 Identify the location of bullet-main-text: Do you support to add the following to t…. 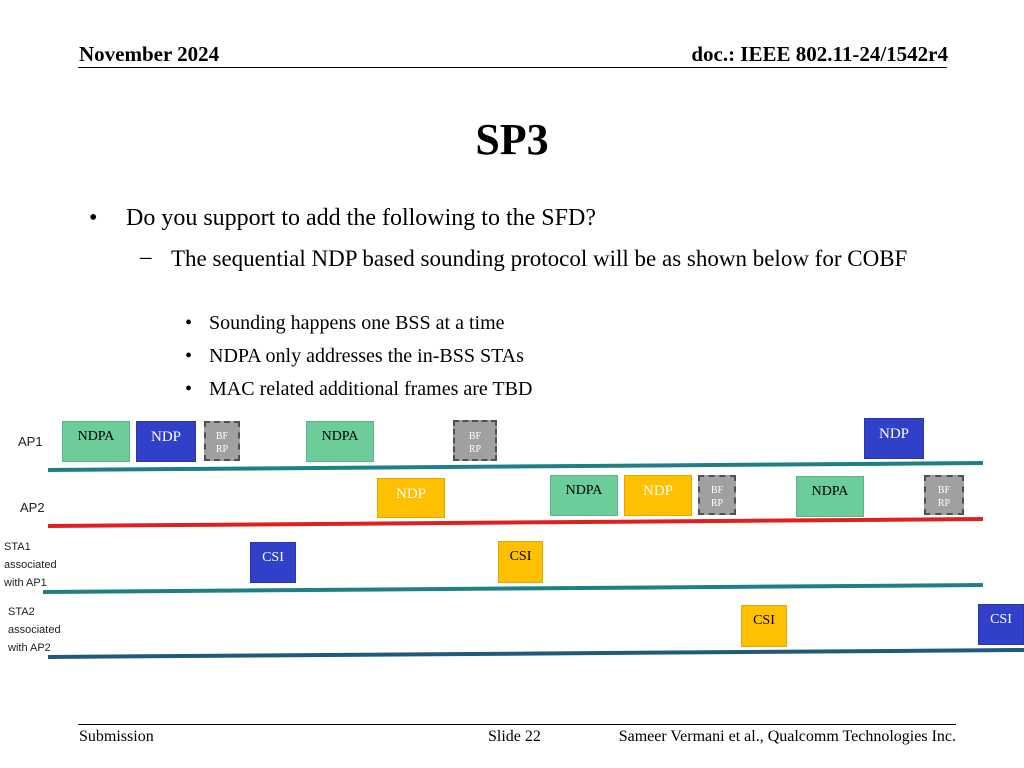
(361, 218).